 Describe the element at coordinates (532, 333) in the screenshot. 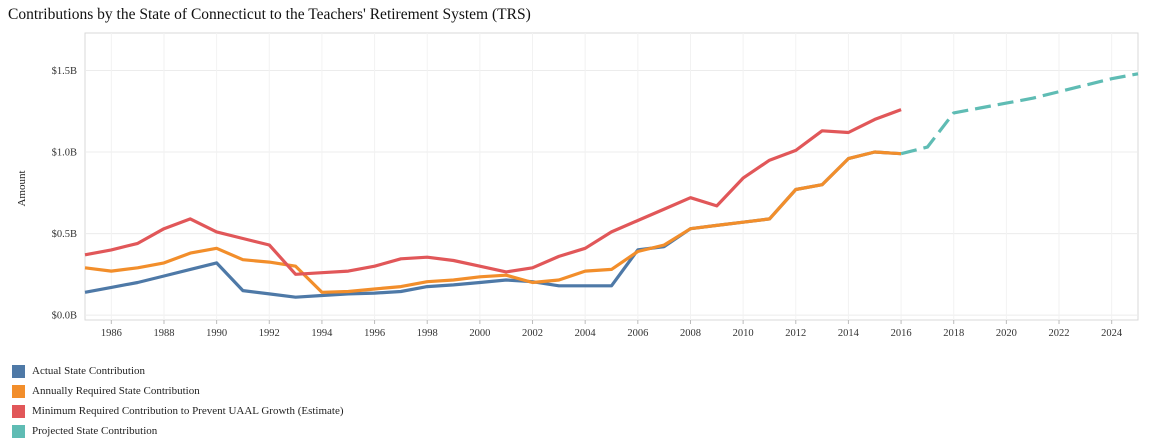

I see `x-tick-label: 2002` at that location.